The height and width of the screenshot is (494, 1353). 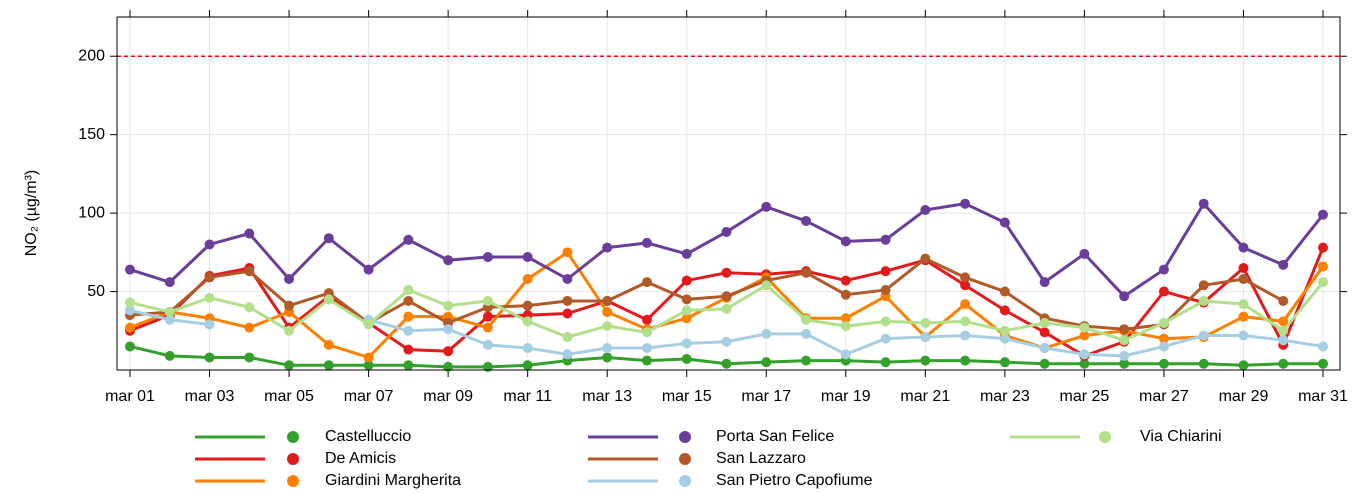 What do you see at coordinates (368, 436) in the screenshot?
I see `legend-label: Castelluccio` at bounding box center [368, 436].